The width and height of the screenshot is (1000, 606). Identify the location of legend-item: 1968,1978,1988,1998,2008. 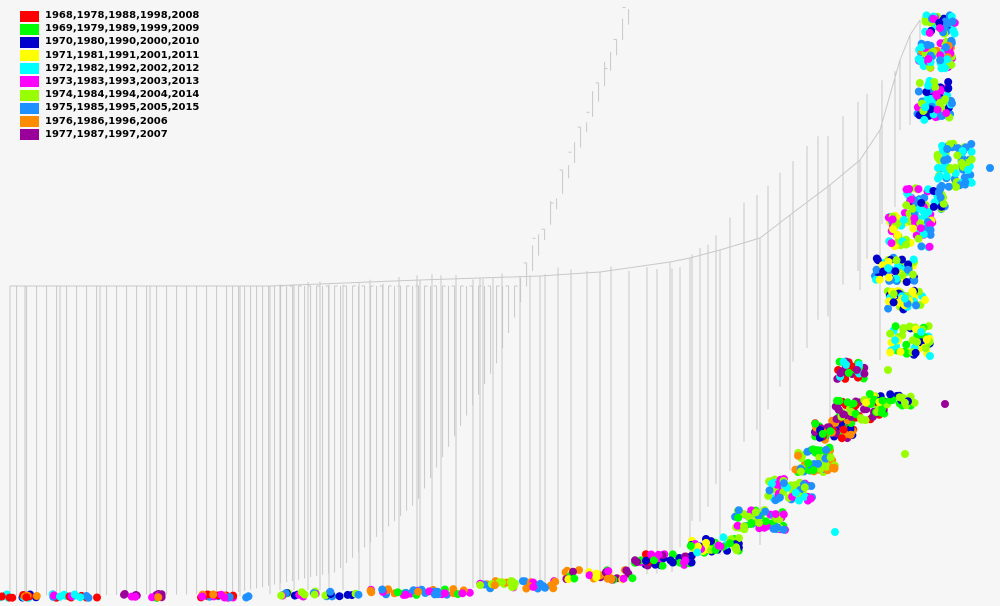
(109, 16).